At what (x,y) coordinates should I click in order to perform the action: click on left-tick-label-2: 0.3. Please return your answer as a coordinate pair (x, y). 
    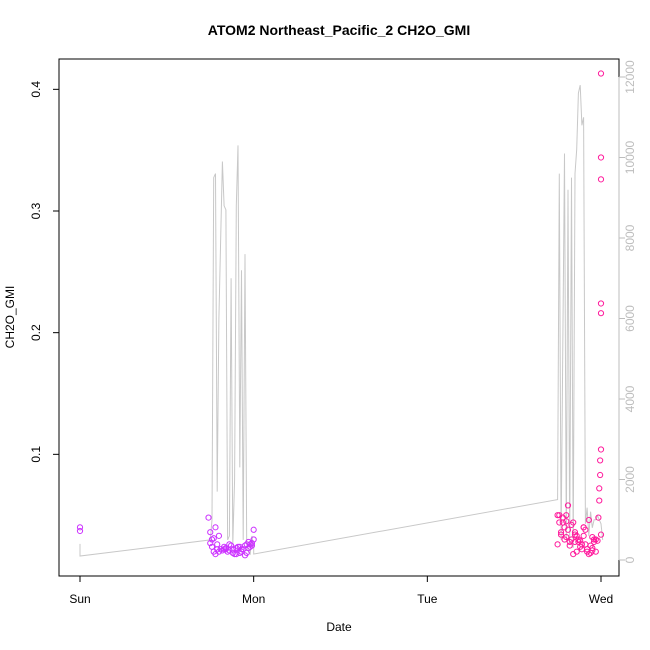
    Looking at the image, I should click on (36, 210).